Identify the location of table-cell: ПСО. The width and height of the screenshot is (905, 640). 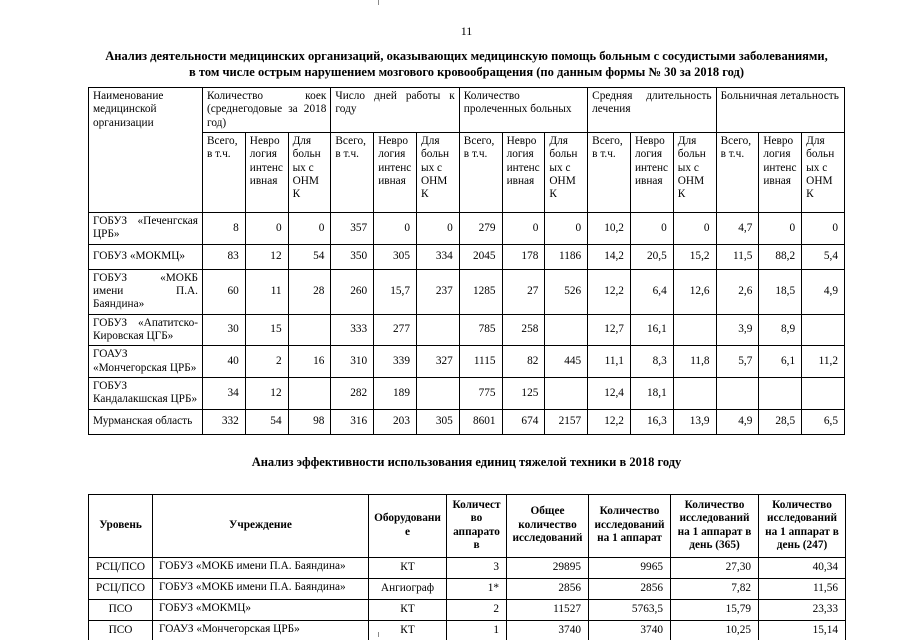
(120, 629).